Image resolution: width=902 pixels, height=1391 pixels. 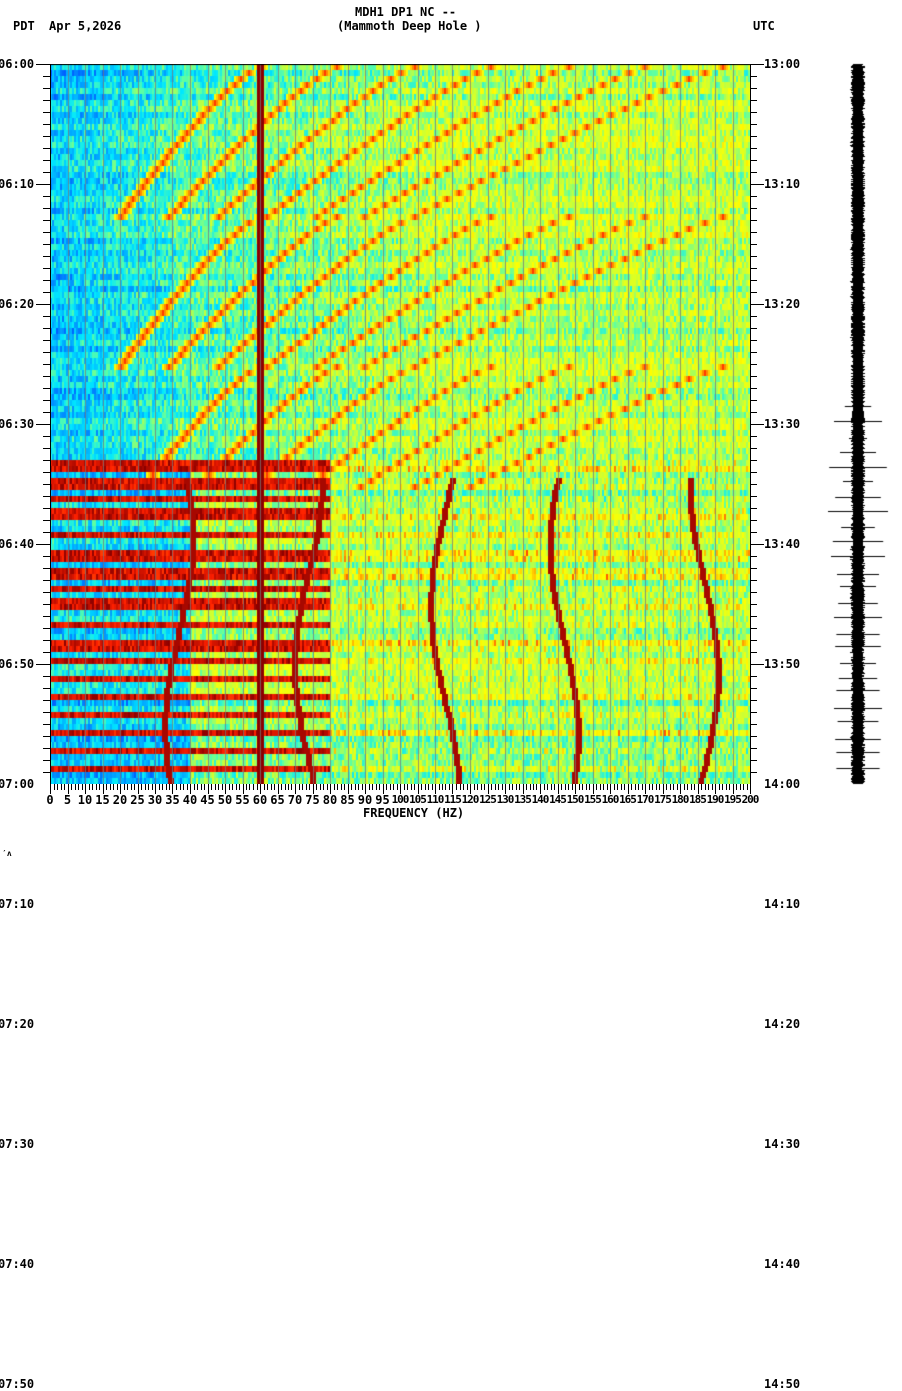 I want to click on y-tick-left: 06:50, so click(x=17, y=664).